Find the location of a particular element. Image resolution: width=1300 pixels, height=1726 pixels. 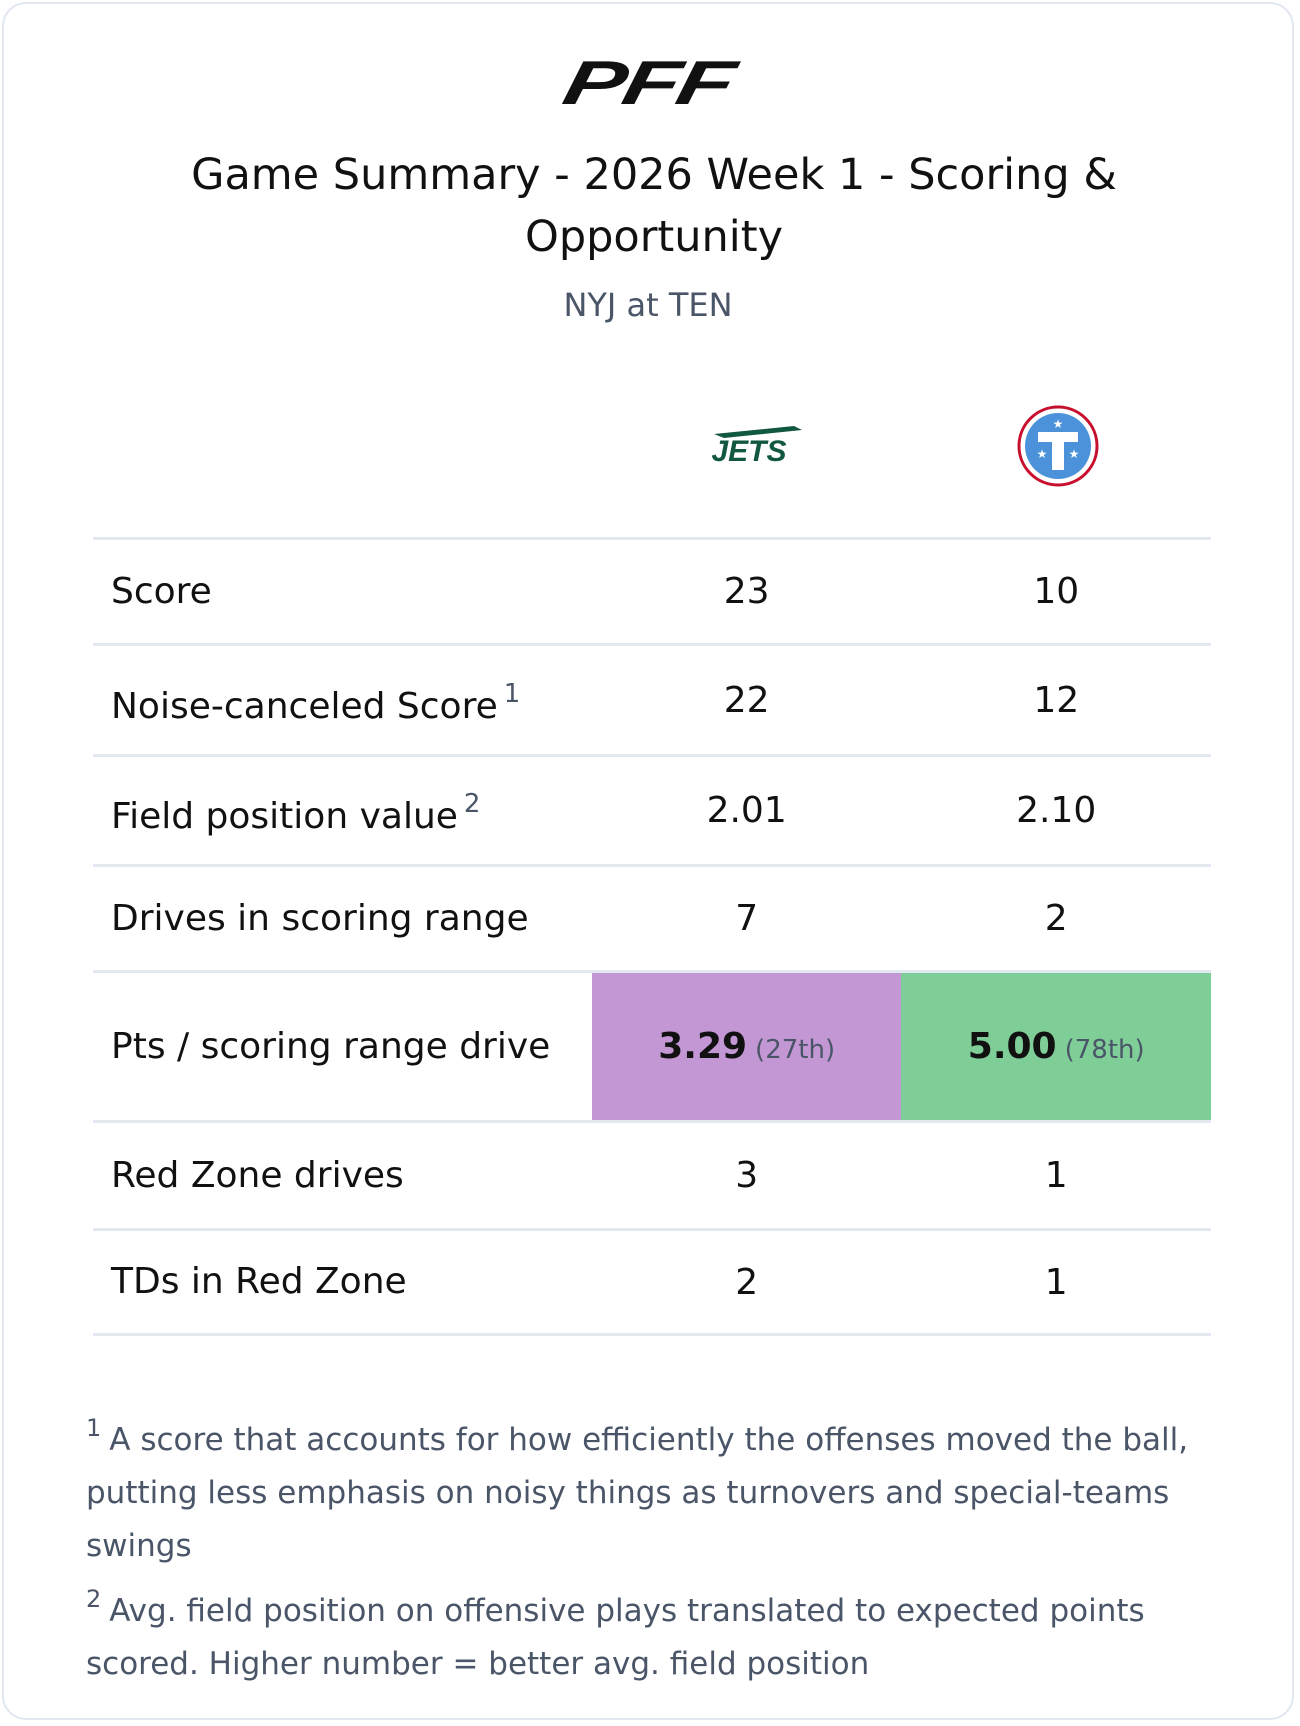

value-cell: 22 is located at coordinates (746, 700).